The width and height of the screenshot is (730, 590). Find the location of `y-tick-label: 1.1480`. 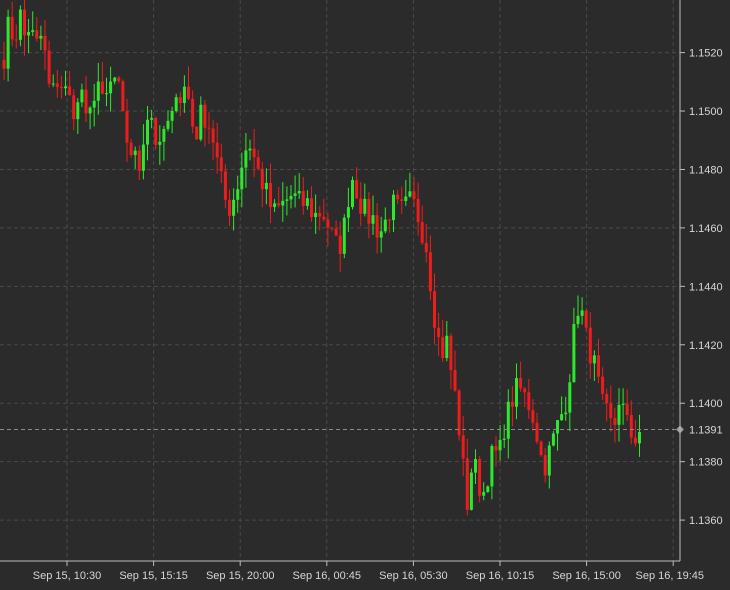

y-tick-label: 1.1480 is located at coordinates (706, 170).